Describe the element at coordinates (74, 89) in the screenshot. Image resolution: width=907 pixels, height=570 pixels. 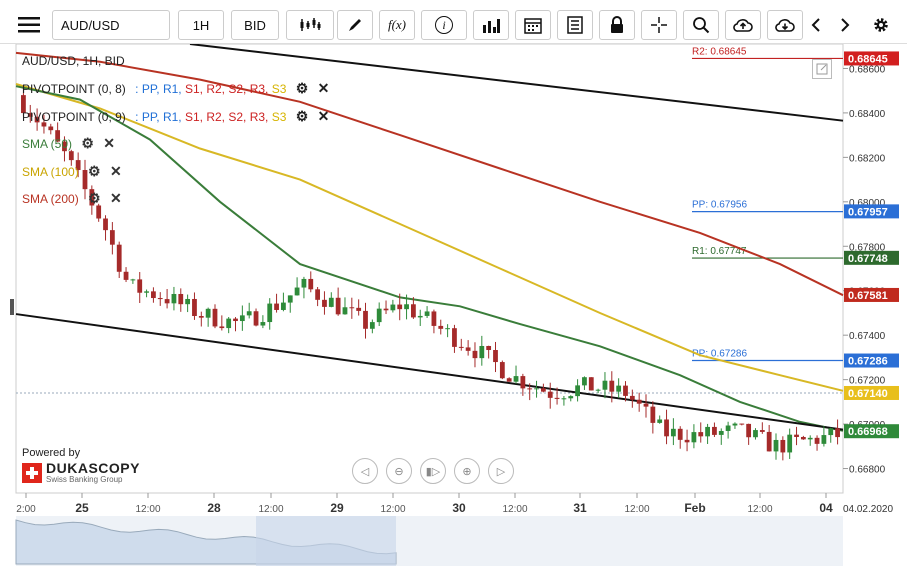
I see `pivot1-name: PIVOTPOINT (0, 8)` at that location.